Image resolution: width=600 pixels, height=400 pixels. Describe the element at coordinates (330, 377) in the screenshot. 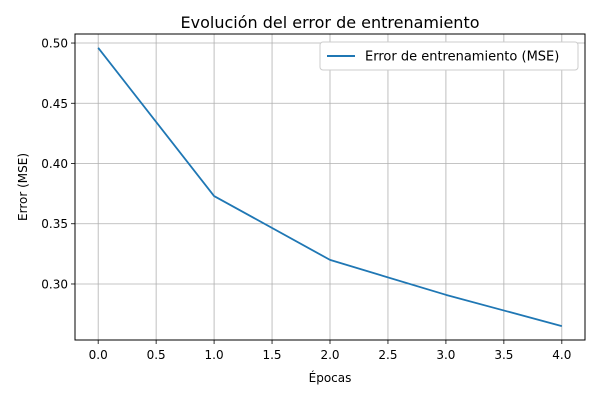

I see `x-axis-label: Épocas` at that location.